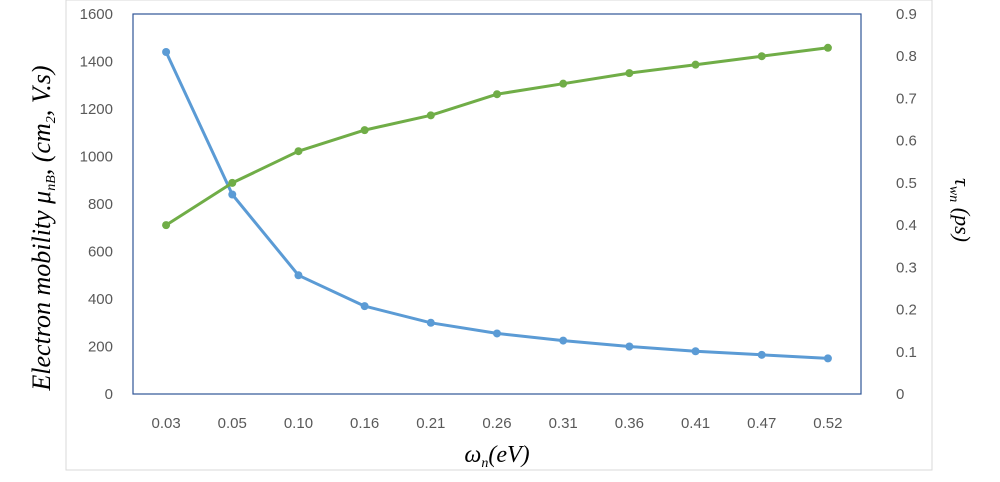  Describe the element at coordinates (232, 423) in the screenshot. I see `x-tick-label: 0.05` at that location.